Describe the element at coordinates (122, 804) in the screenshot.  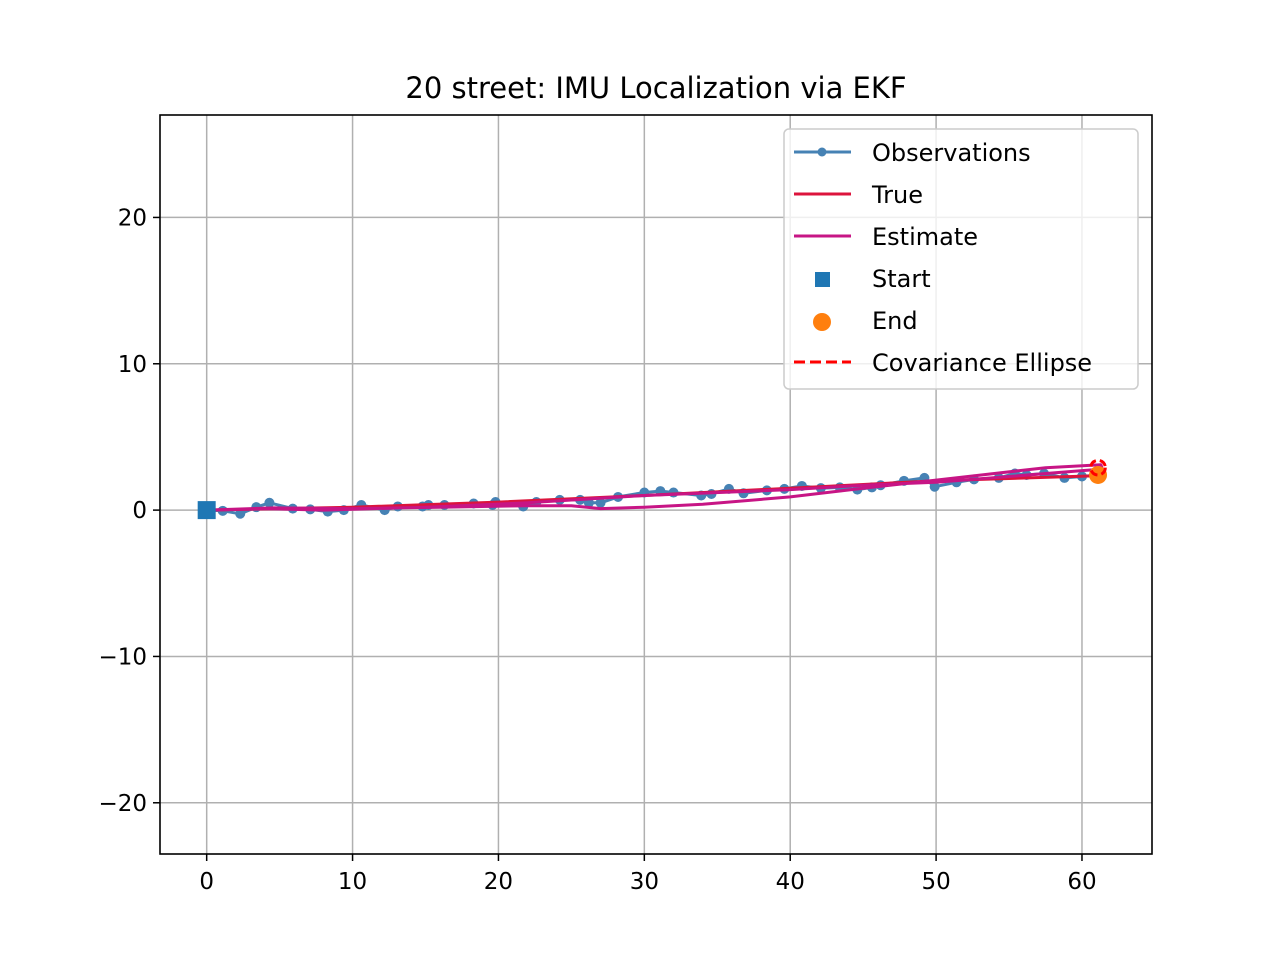
I see `y-tick-label: −20` at that location.